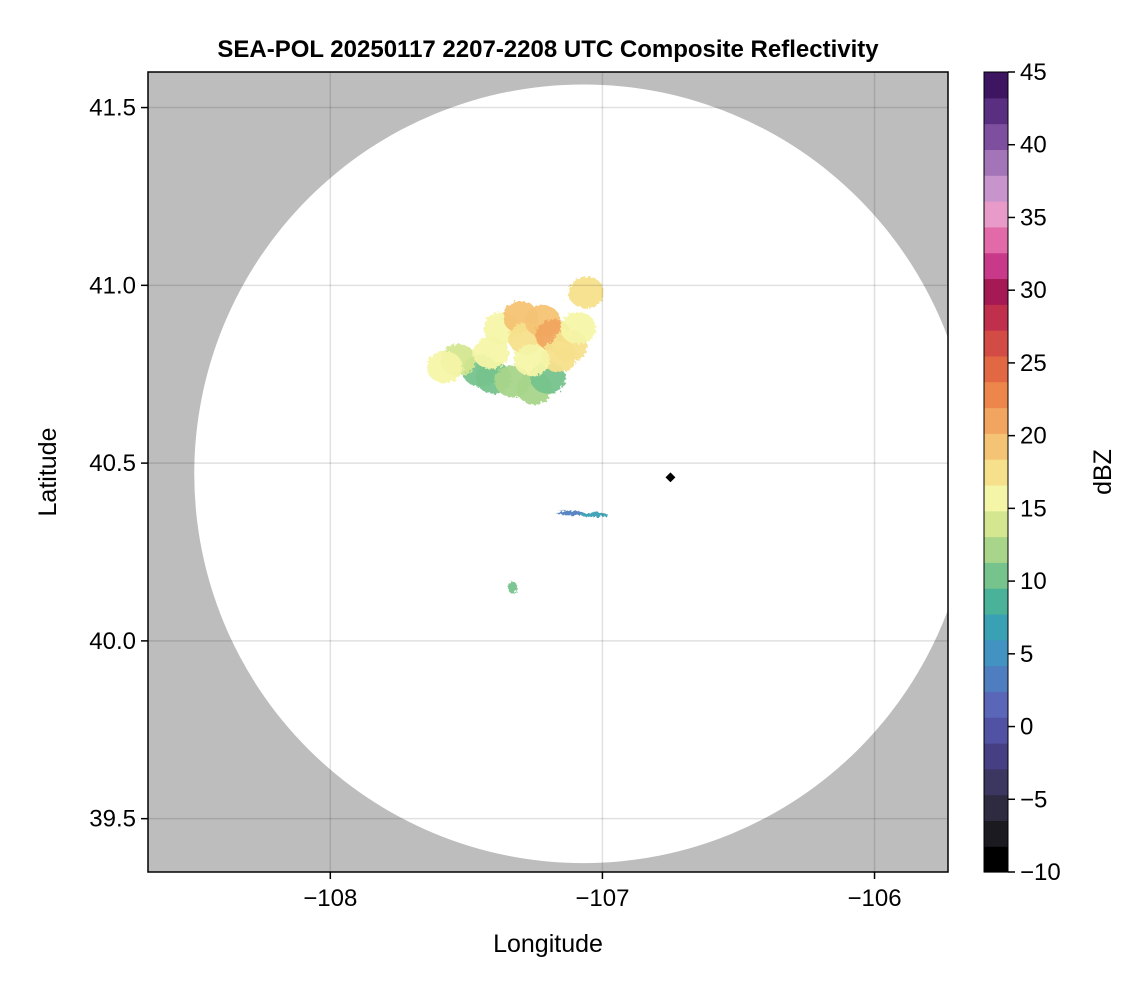 Image resolution: width=1146 pixels, height=990 pixels. What do you see at coordinates (1033, 508) in the screenshot?
I see `colorbar-tick-label: 15` at bounding box center [1033, 508].